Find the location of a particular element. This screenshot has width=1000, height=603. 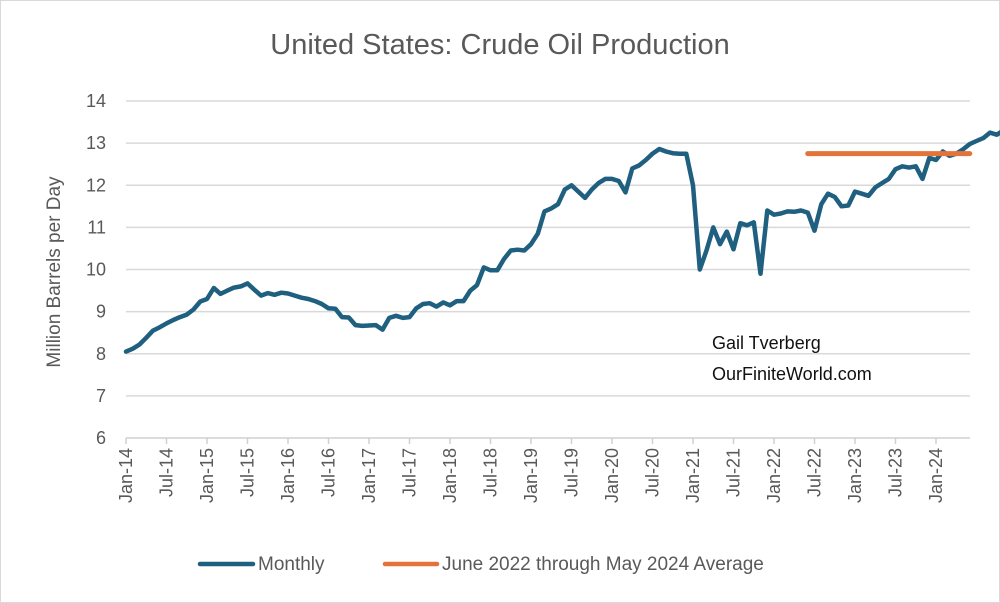

y-tick-label: 10 is located at coordinates (96, 270).